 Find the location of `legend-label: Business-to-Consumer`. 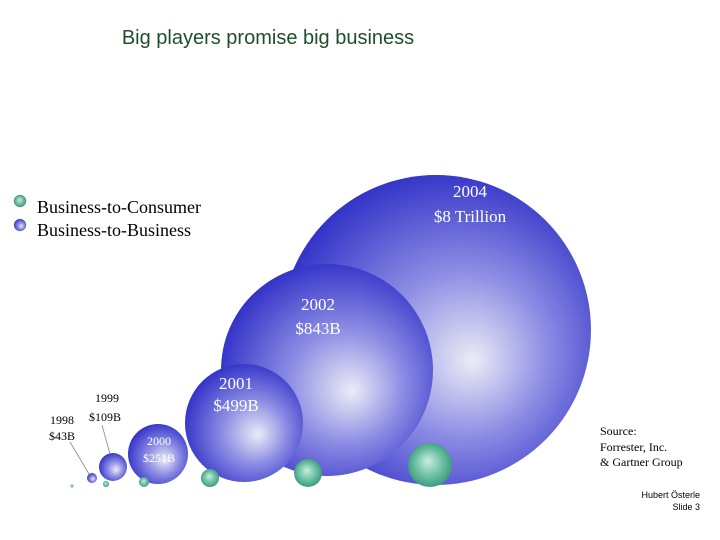

legend-label: Business-to-Consumer is located at coordinates (119, 207).